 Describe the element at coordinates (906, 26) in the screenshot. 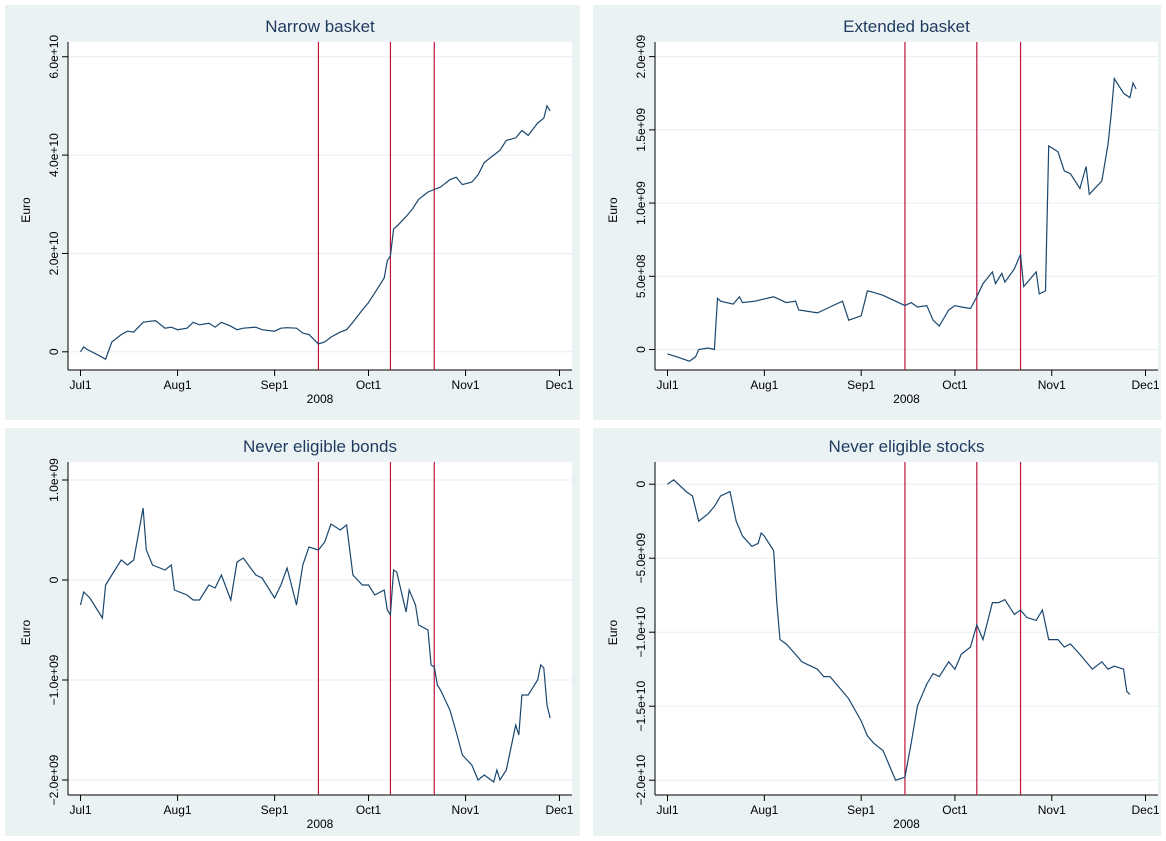

I see `chart-title: Extended basket` at that location.